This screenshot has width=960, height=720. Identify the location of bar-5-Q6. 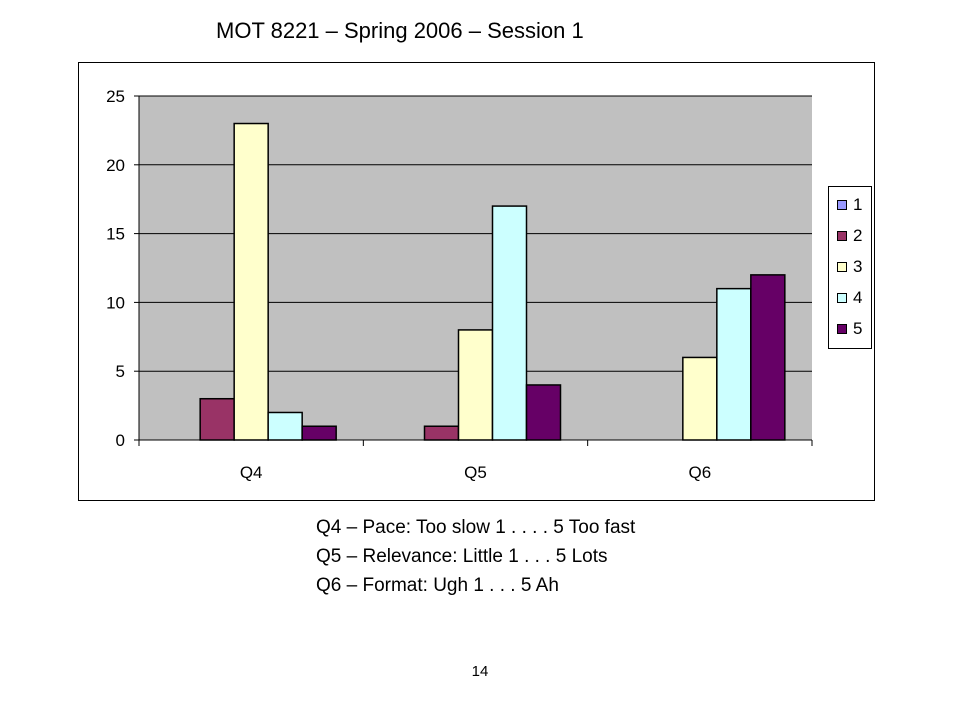
(768, 357).